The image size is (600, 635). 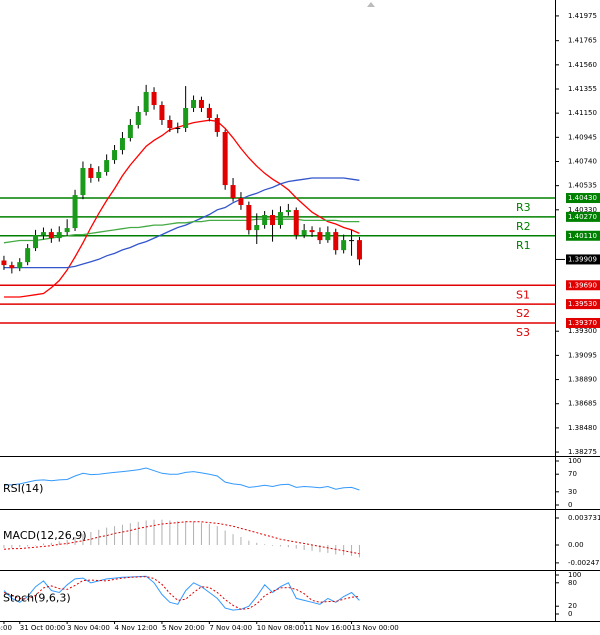 I want to click on x-tick-label: 13 Nov 00:00, so click(x=375, y=628).